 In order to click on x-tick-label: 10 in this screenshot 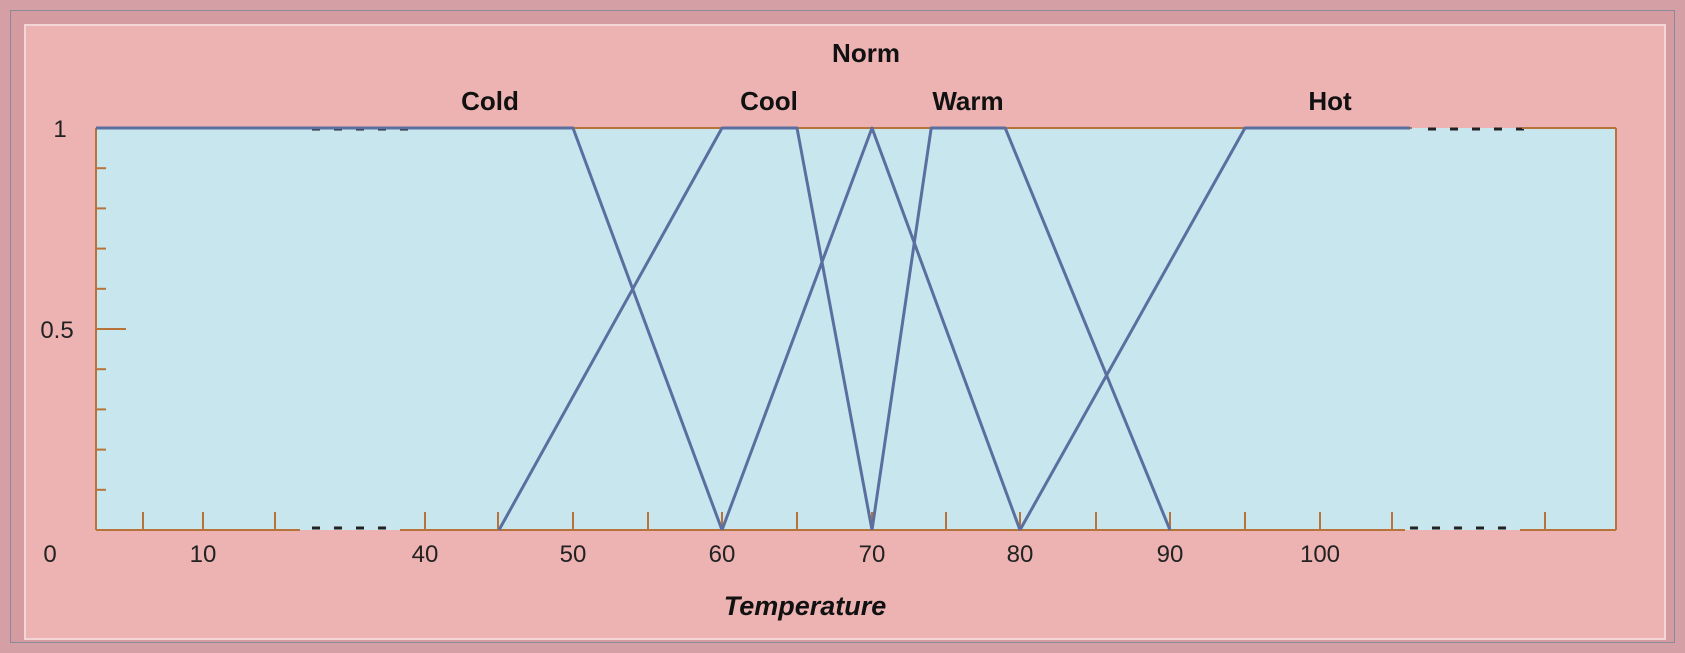, I will do `click(203, 554)`.